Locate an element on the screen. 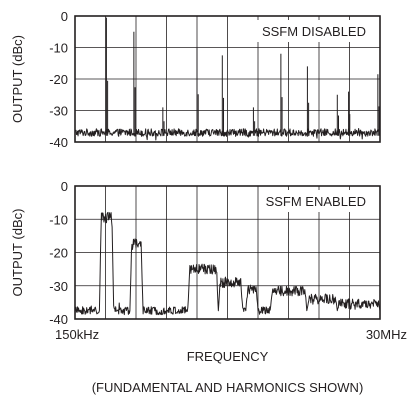 The image size is (415, 405). panel-label-ssfm-enabled: SSFM ENABLED is located at coordinates (316, 201).